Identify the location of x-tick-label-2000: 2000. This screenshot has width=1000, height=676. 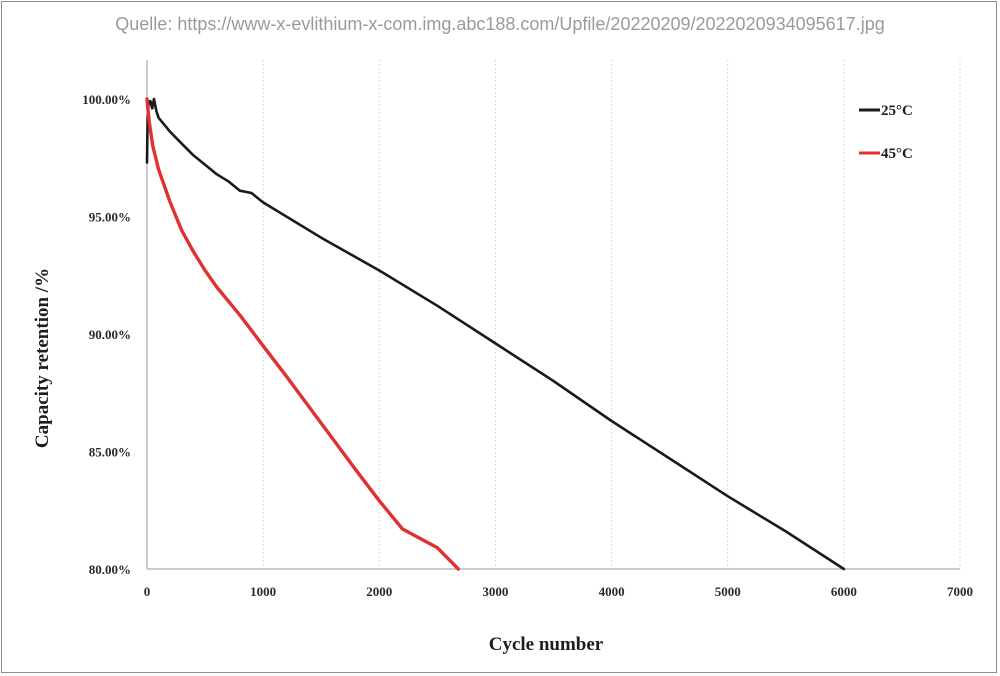
(379, 591).